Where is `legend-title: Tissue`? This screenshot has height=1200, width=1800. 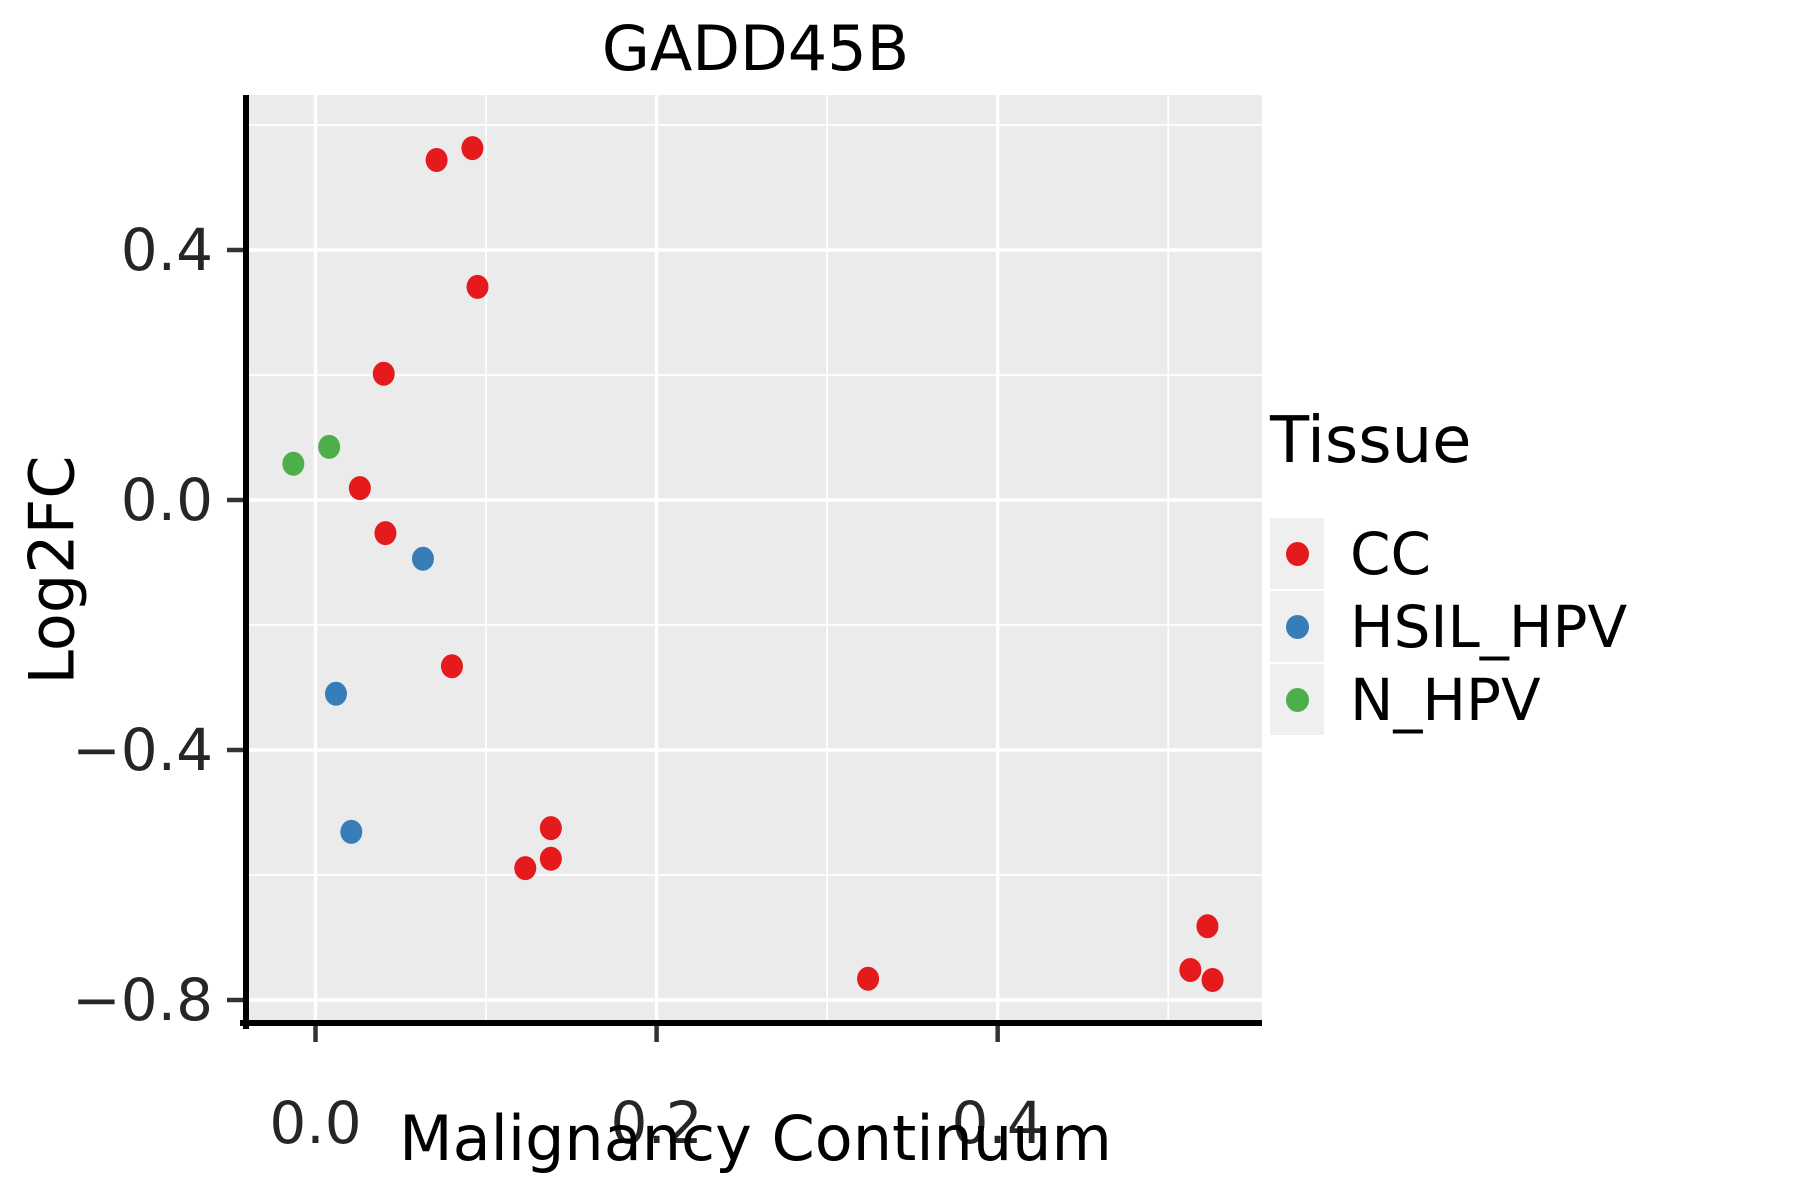 legend-title: Tissue is located at coordinates (1371, 441).